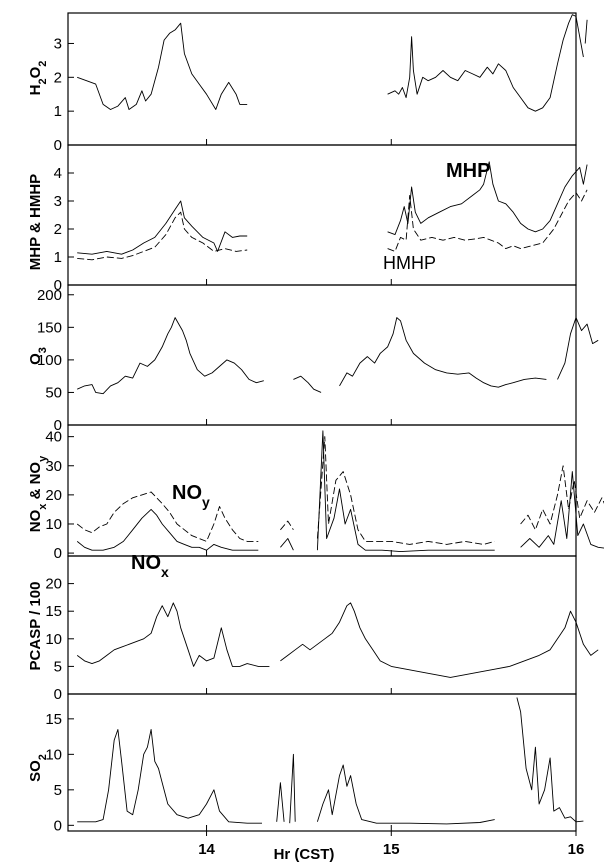  Describe the element at coordinates (58, 553) in the screenshot. I see `ytick-label-nox-0: 0` at that location.